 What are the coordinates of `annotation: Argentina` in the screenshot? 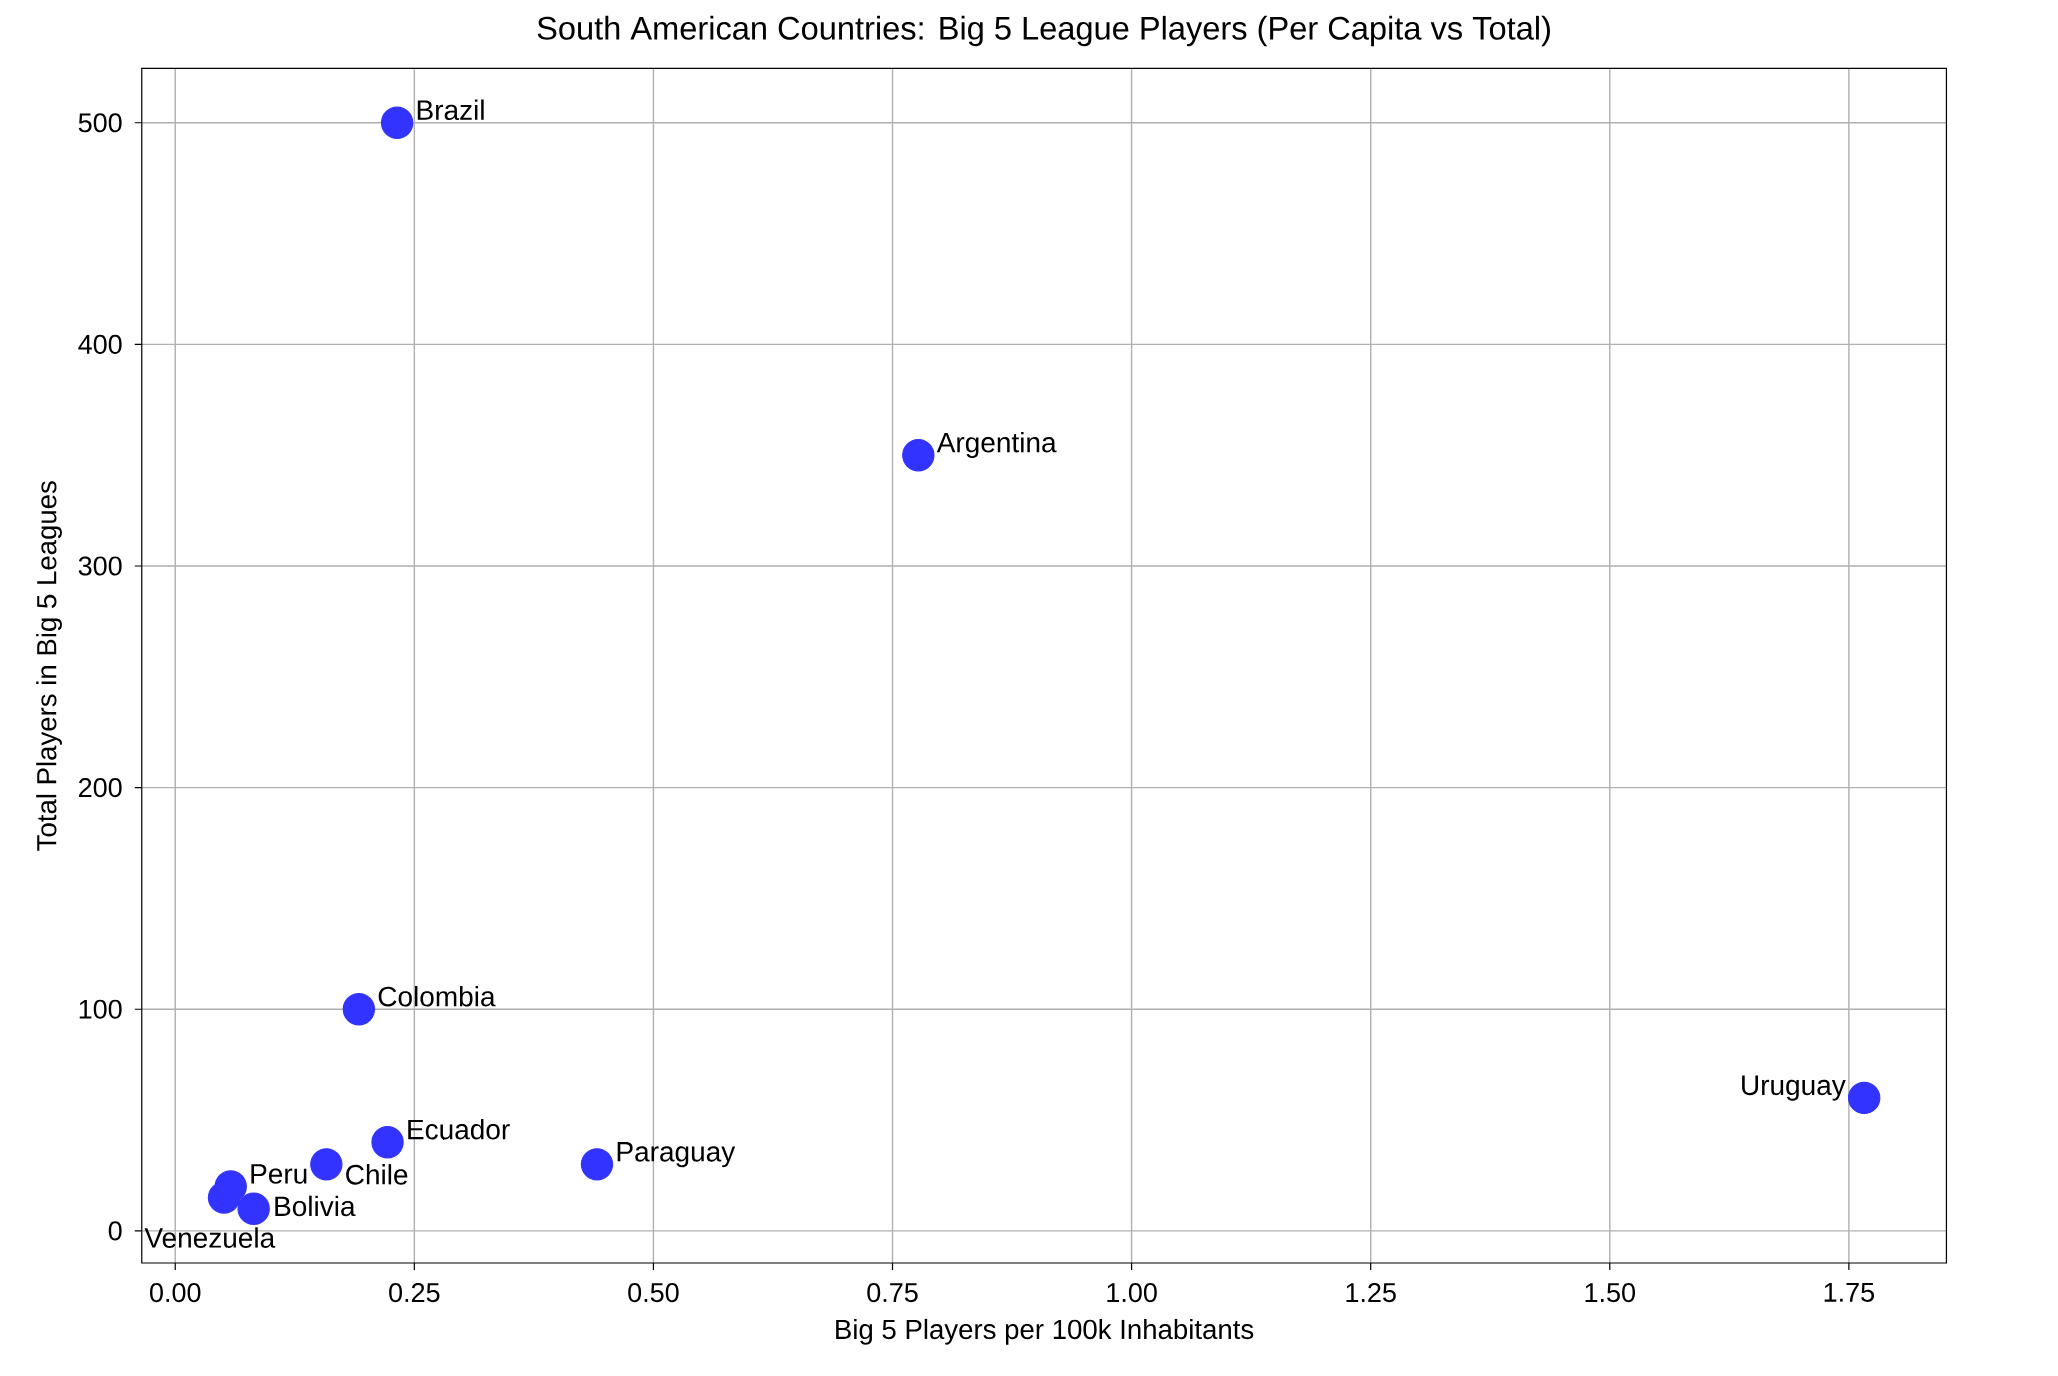 It's located at (996, 444).